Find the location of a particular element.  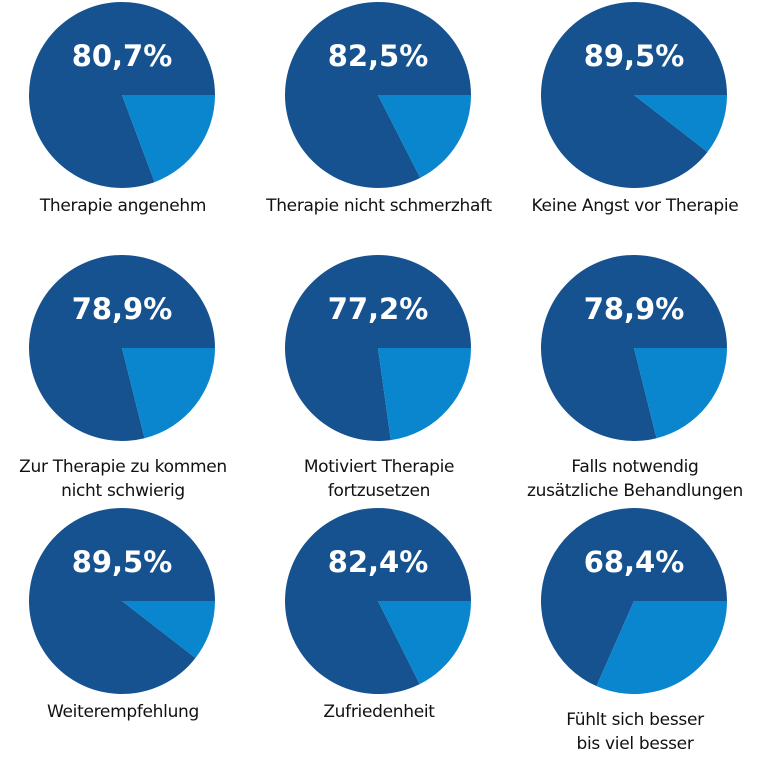

pie-value-label: 80,7% is located at coordinates (122, 56).